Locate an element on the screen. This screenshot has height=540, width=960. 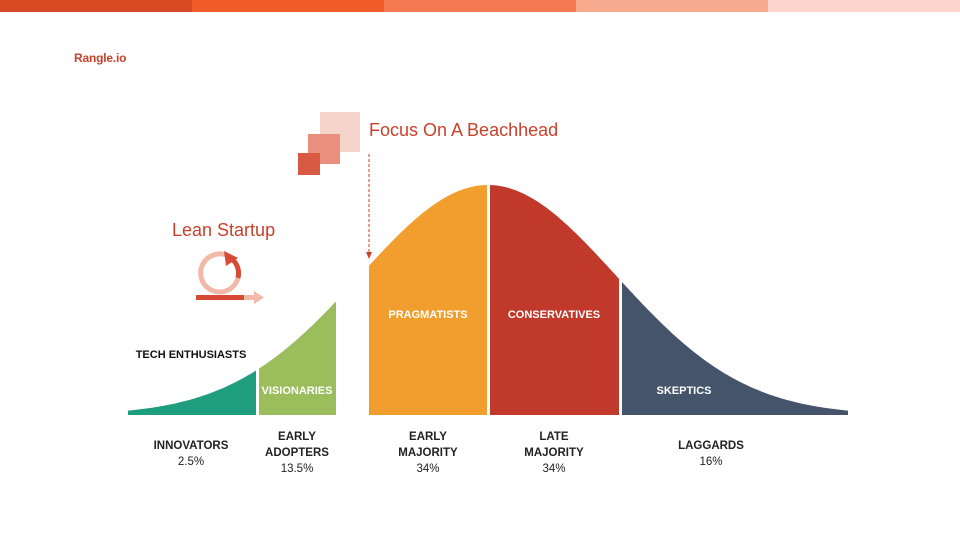
persona-label-visionaries: VISIONARIES is located at coordinates (297, 391).